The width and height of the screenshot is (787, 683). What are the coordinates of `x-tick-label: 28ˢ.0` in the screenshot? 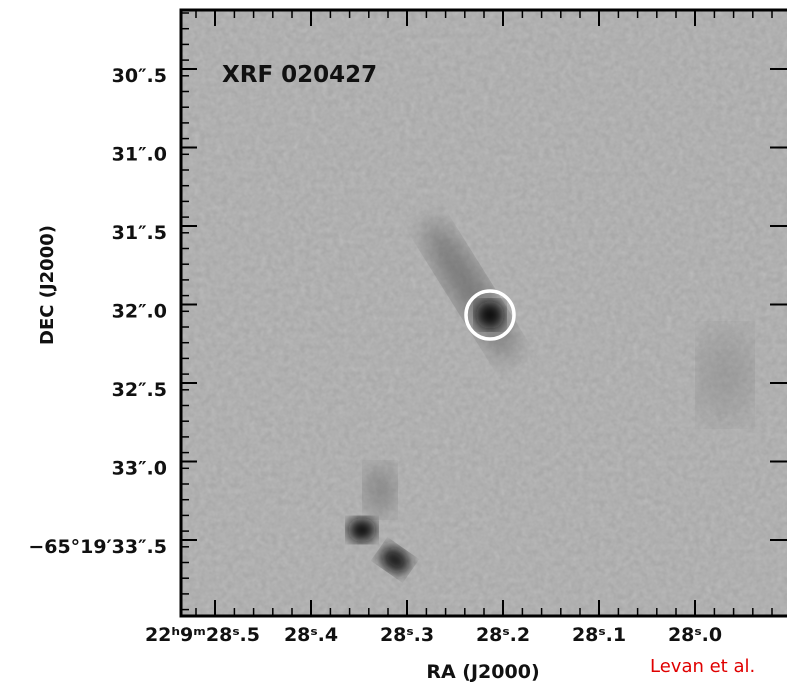 It's located at (695, 635).